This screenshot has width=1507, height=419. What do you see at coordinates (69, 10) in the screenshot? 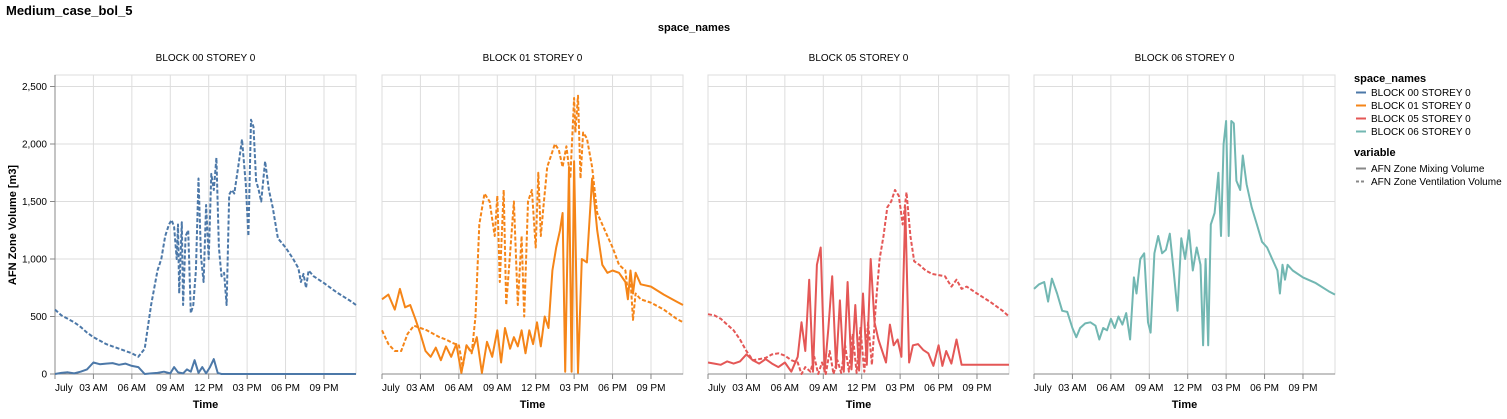
I see `chart-title: Medium_case_bol_5` at bounding box center [69, 10].